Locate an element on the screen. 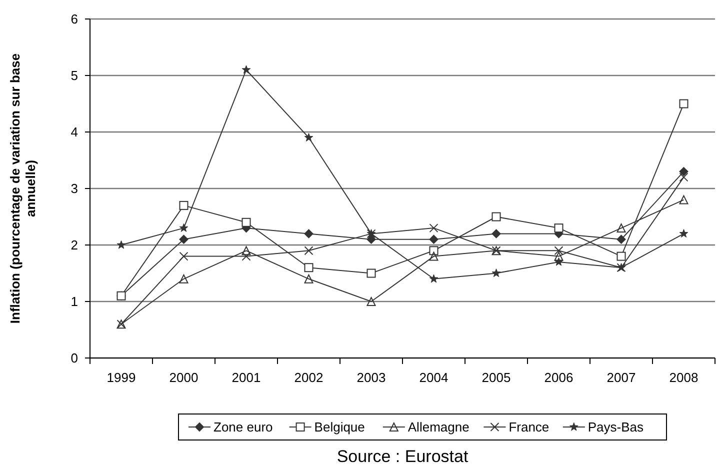 The width and height of the screenshot is (725, 476). x-tick-label: 2001 is located at coordinates (246, 377).